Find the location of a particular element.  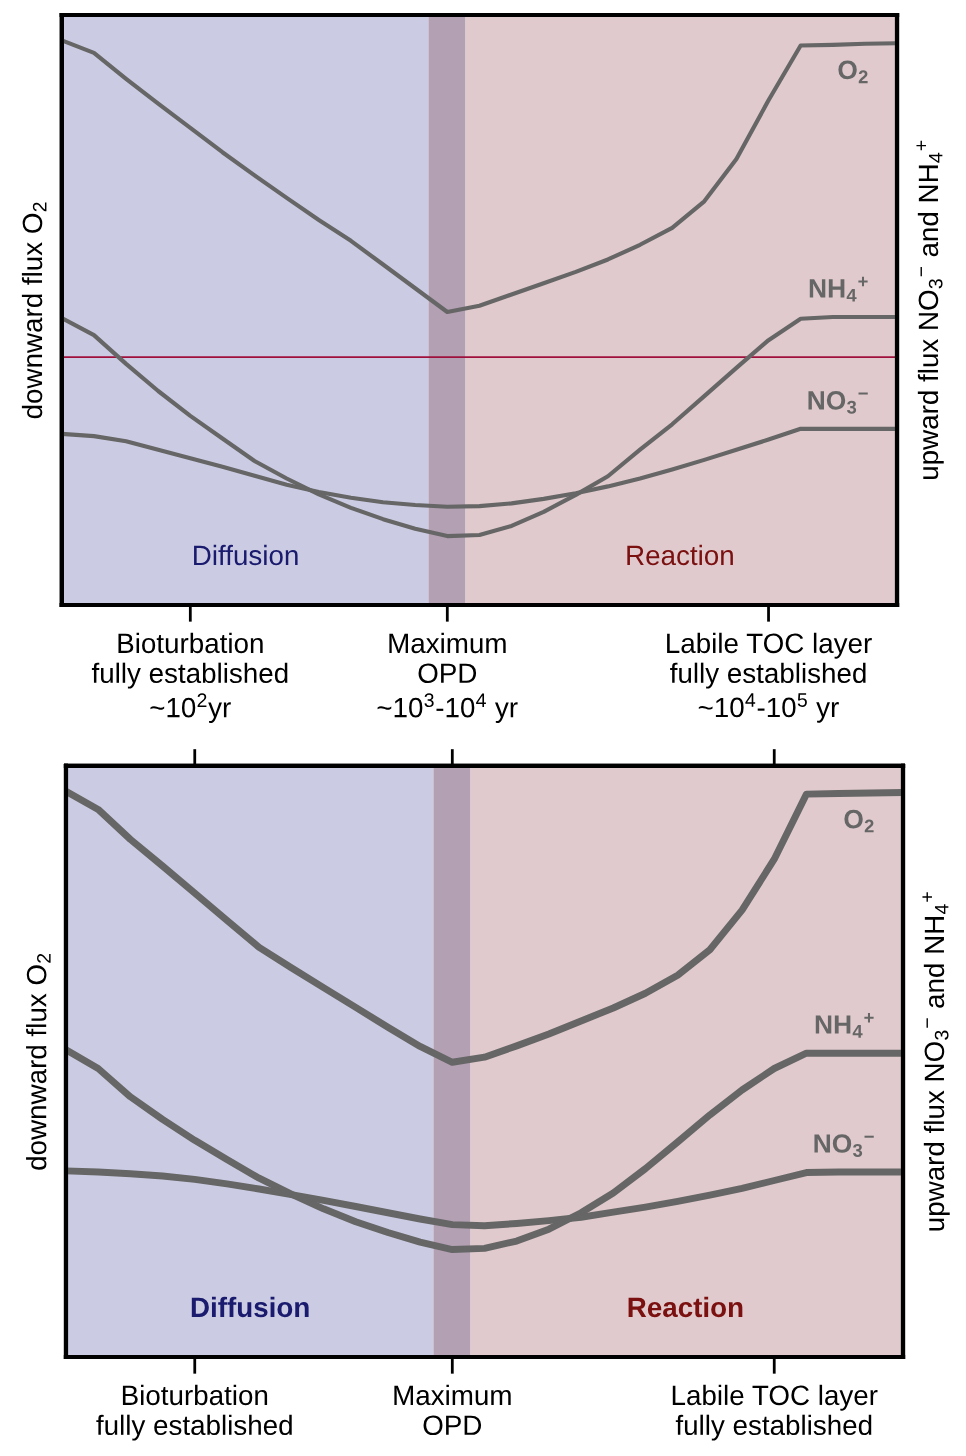

x-tick-label: Bioturbation fully established ~10$^{2}$yr is located at coordinates (189, 677).